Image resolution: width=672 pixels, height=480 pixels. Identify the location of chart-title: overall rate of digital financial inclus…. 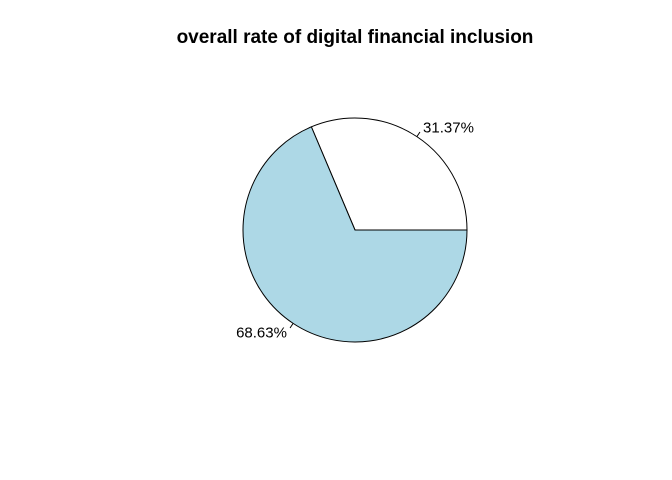
(355, 37).